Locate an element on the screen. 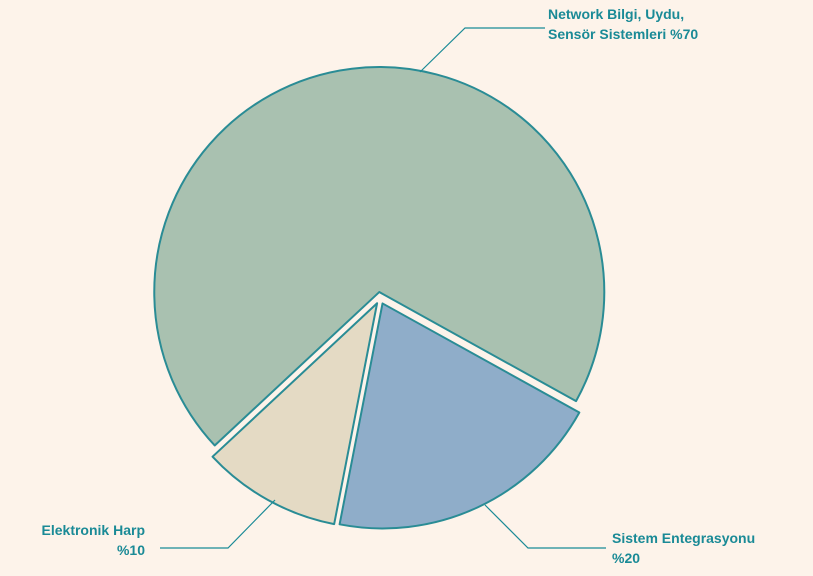 This screenshot has width=813, height=576. value-label: %20 is located at coordinates (626, 558).